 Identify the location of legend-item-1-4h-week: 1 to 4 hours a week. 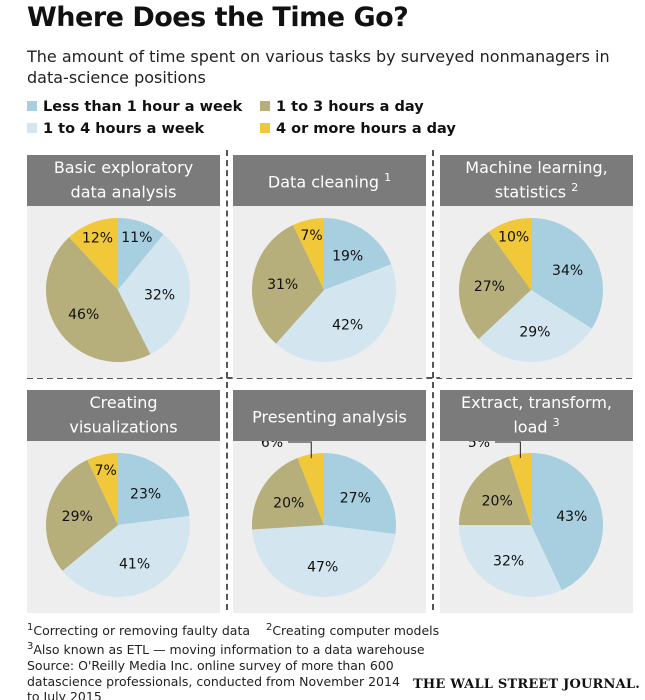
(115, 129).